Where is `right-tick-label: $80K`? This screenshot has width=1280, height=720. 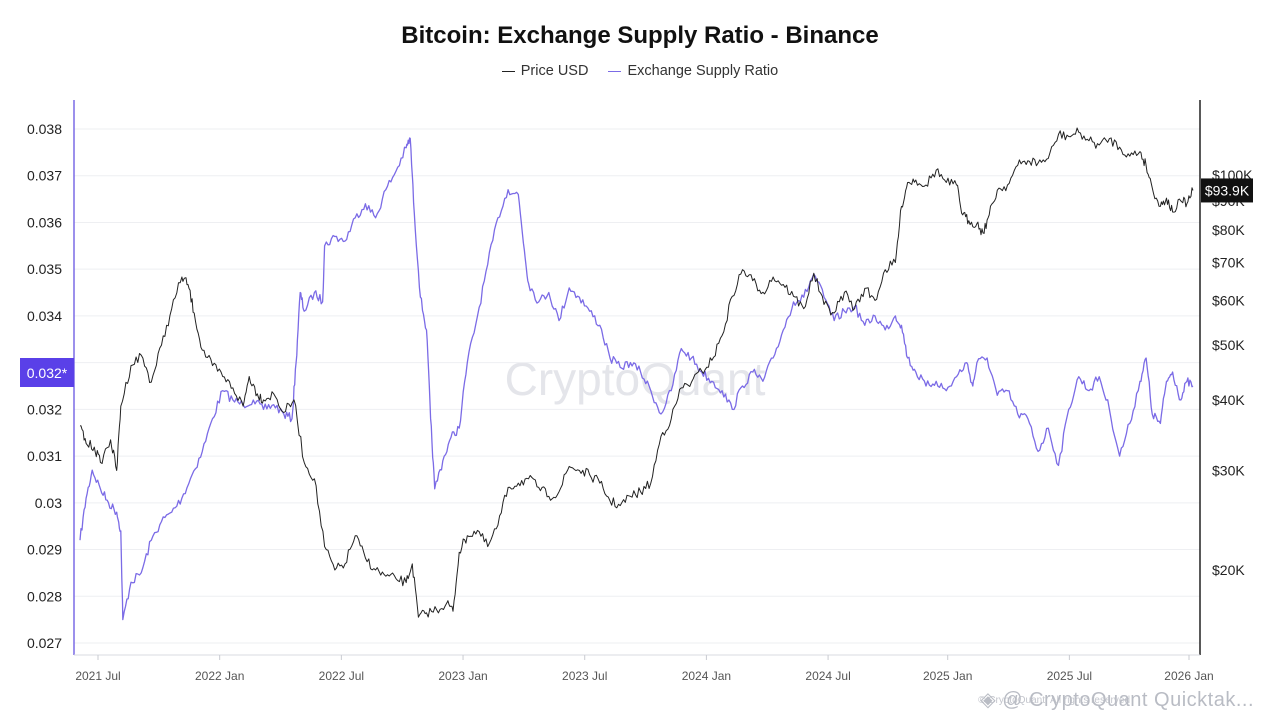 right-tick-label: $80K is located at coordinates (1228, 230).